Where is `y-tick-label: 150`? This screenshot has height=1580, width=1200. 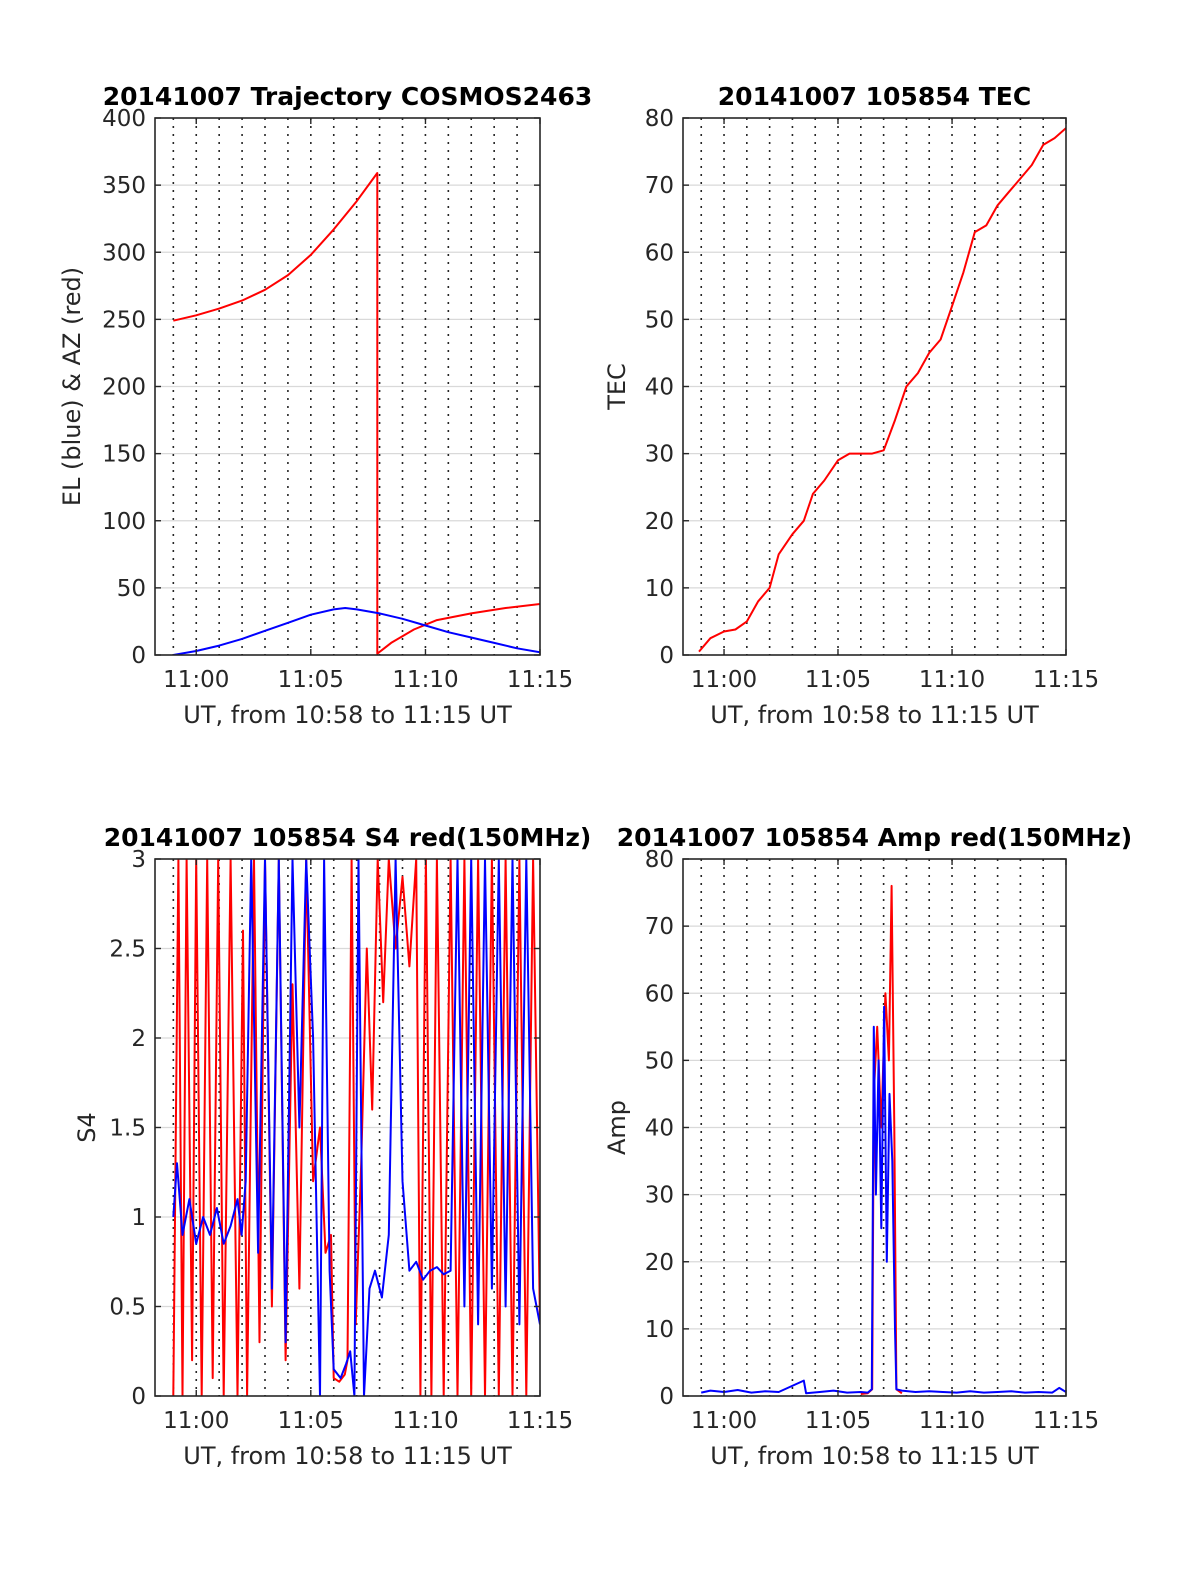 y-tick-label: 150 is located at coordinates (124, 455).